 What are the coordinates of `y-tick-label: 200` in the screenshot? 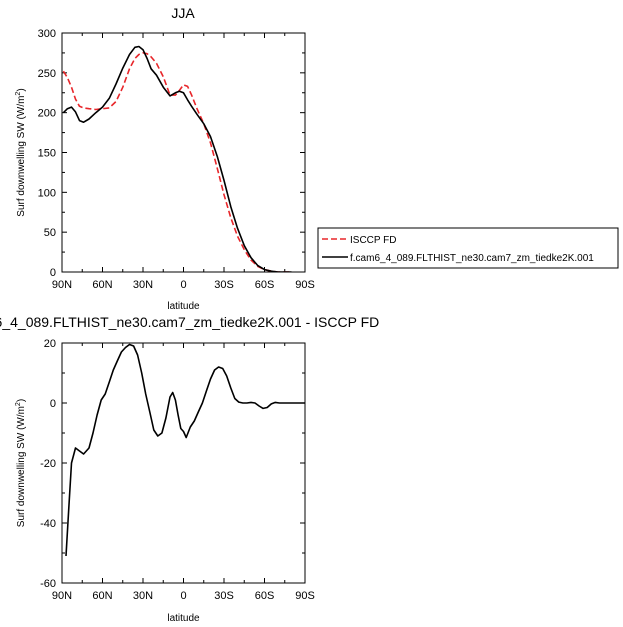 It's located at (47, 114).